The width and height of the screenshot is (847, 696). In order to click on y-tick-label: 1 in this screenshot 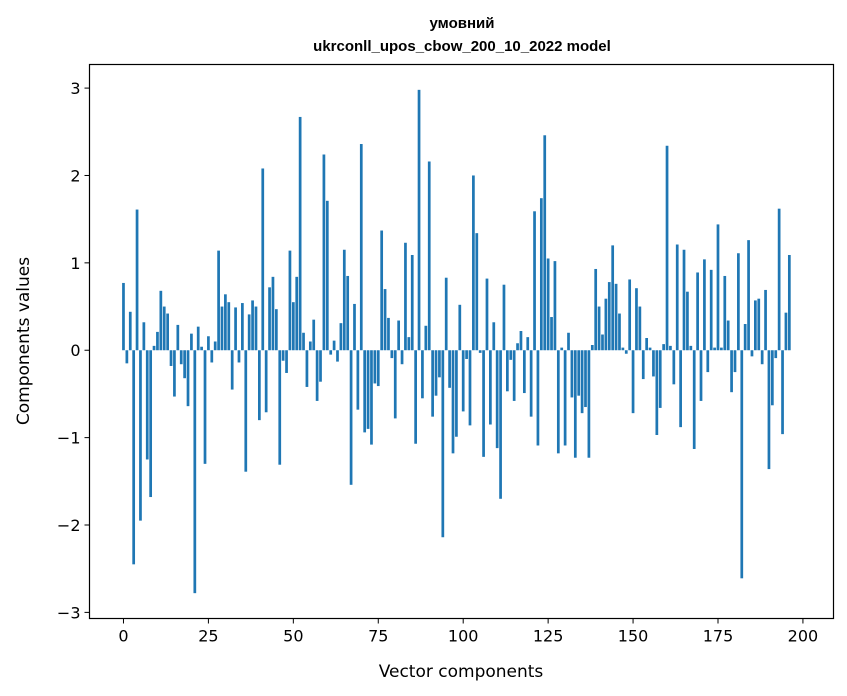, I will do `click(75, 263)`.